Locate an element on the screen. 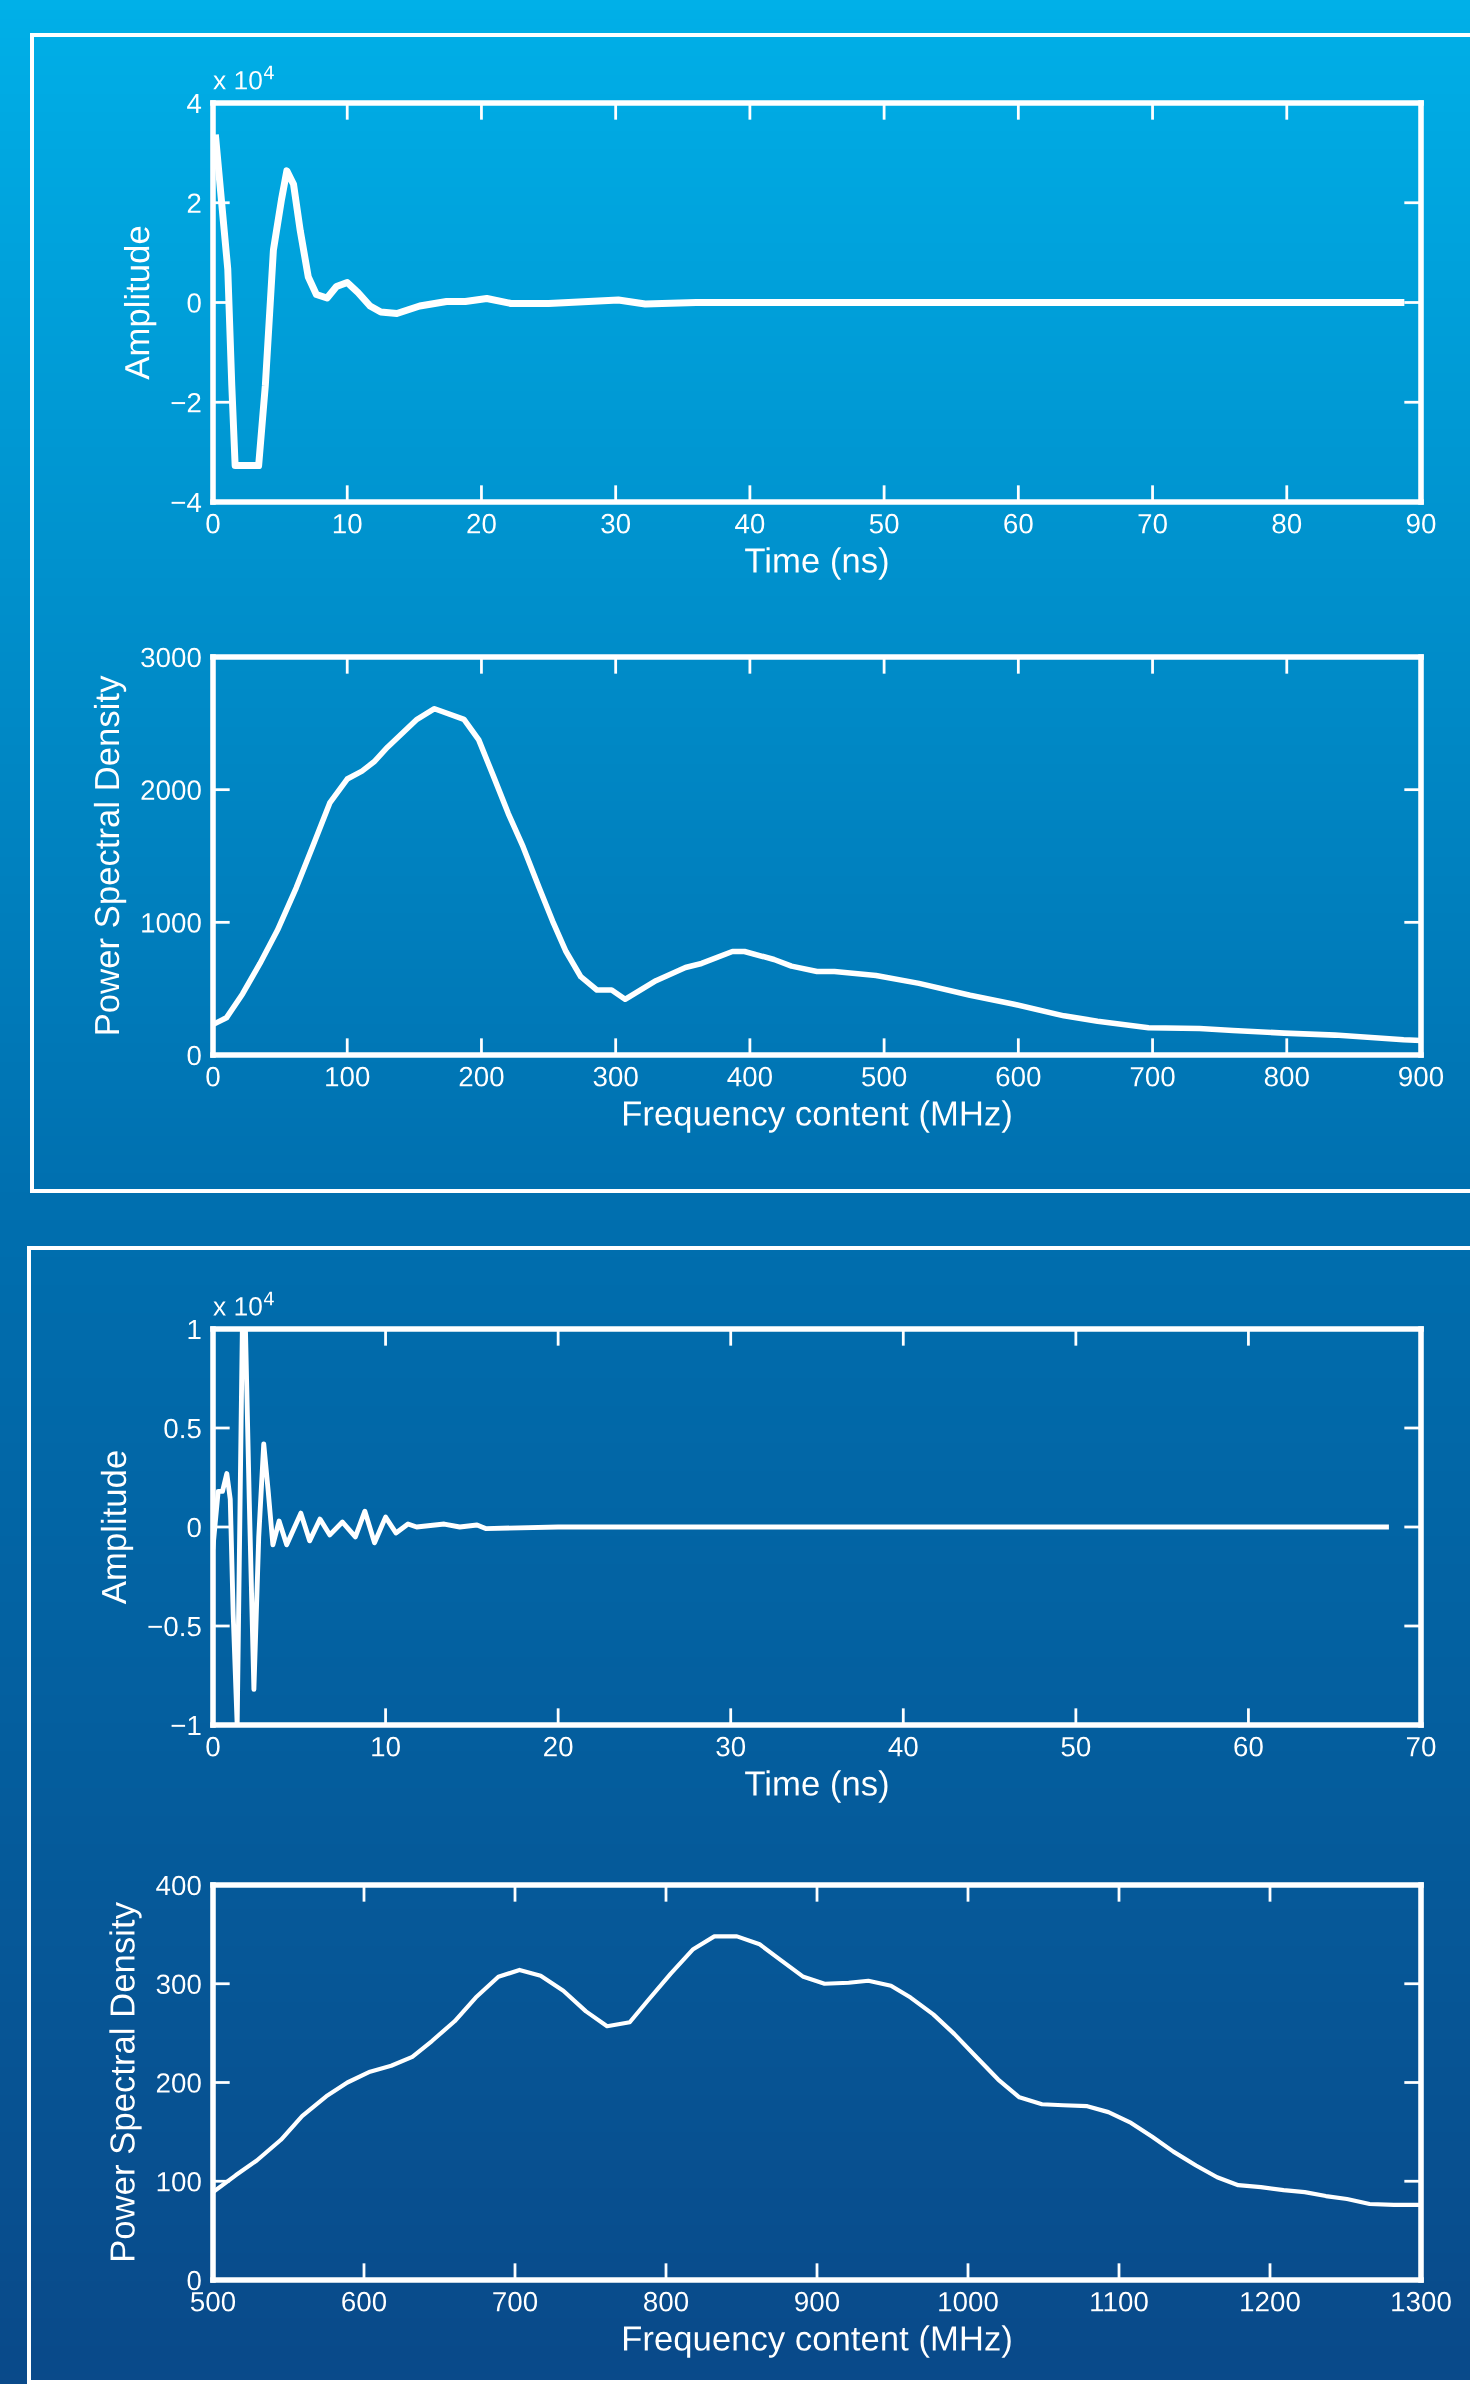  x-tick-label: 1200 is located at coordinates (1270, 2301).